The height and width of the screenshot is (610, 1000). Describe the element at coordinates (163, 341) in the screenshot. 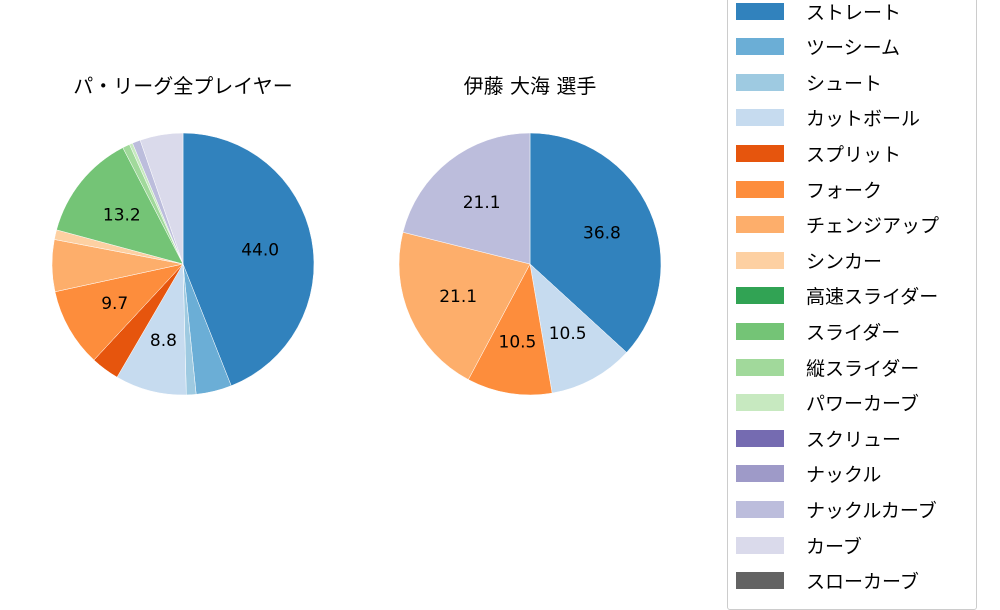

I see `slice-value-label: 8.8` at that location.